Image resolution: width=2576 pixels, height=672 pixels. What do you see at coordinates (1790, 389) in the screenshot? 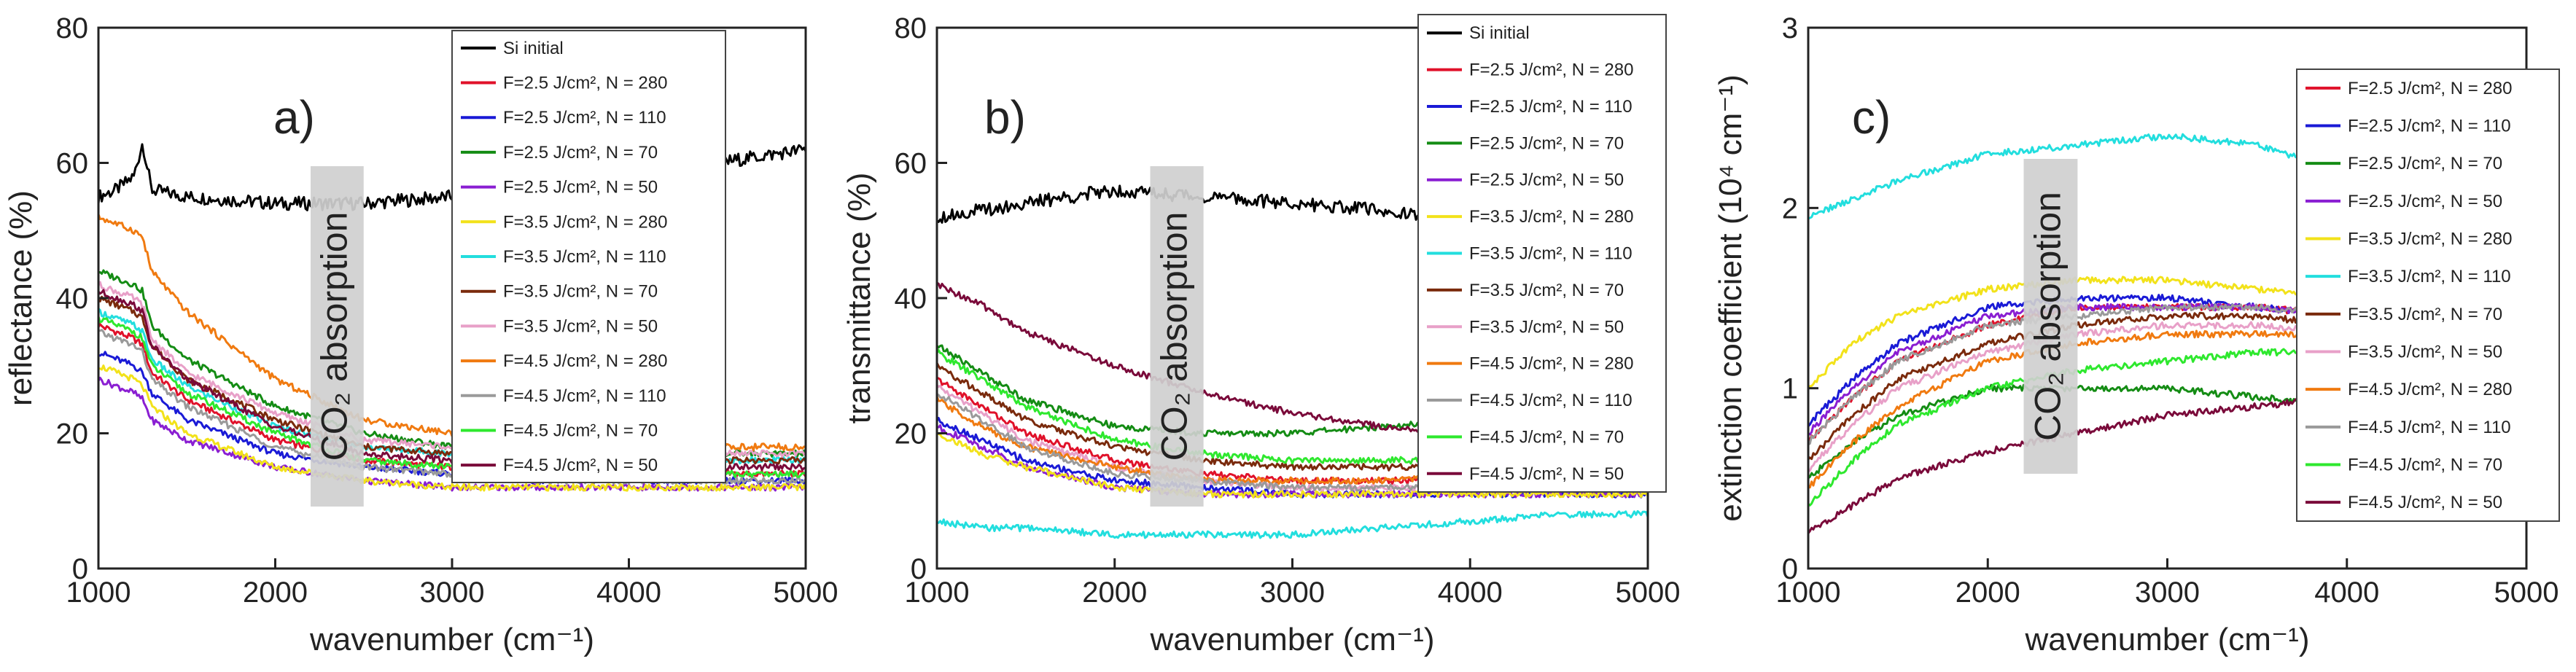
I see `y-tick-label: 1` at bounding box center [1790, 389].